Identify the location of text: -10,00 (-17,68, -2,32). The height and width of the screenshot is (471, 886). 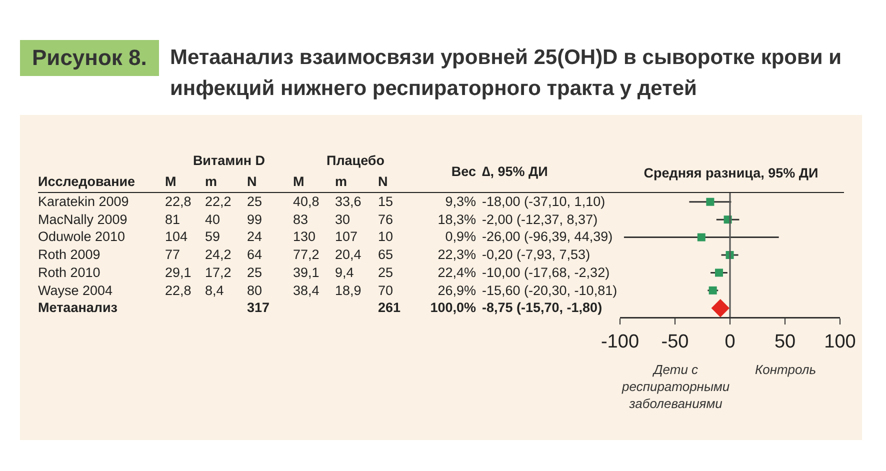
(546, 272).